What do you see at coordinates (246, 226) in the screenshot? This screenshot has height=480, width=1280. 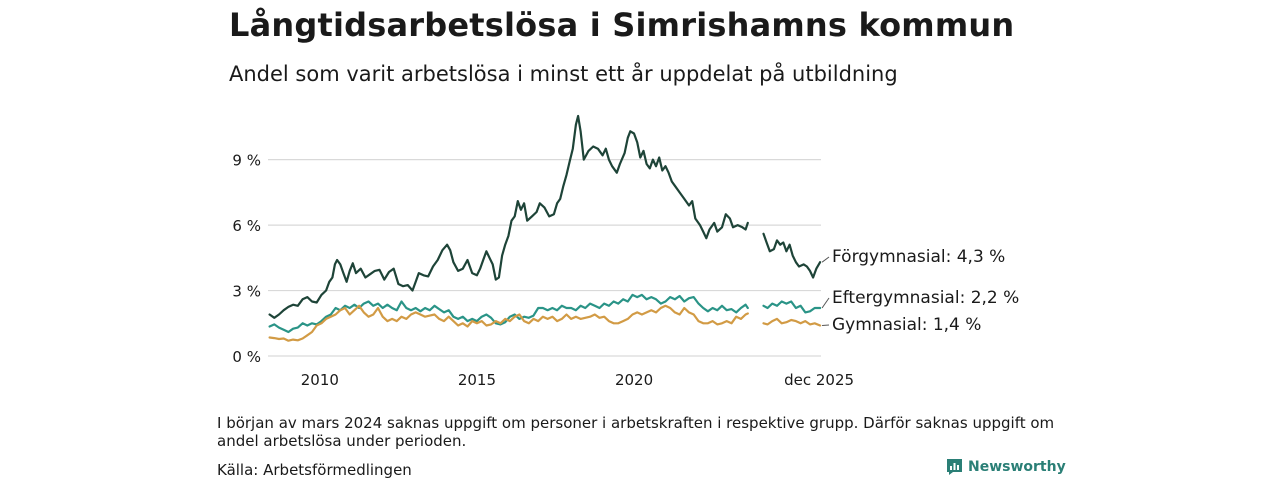 I see `y-tick-label: 6 %` at bounding box center [246, 226].